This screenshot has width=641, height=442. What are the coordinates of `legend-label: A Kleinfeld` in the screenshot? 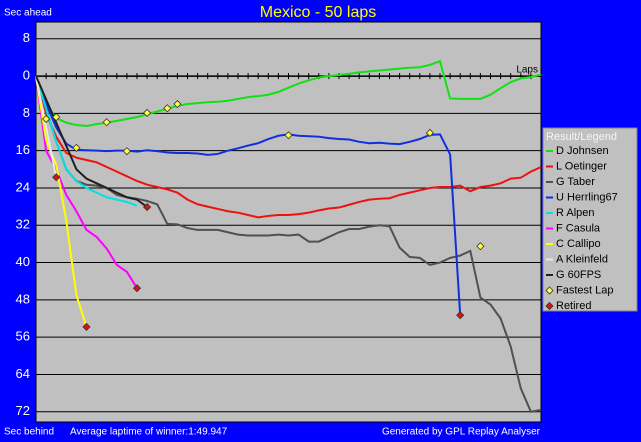 It's located at (582, 259).